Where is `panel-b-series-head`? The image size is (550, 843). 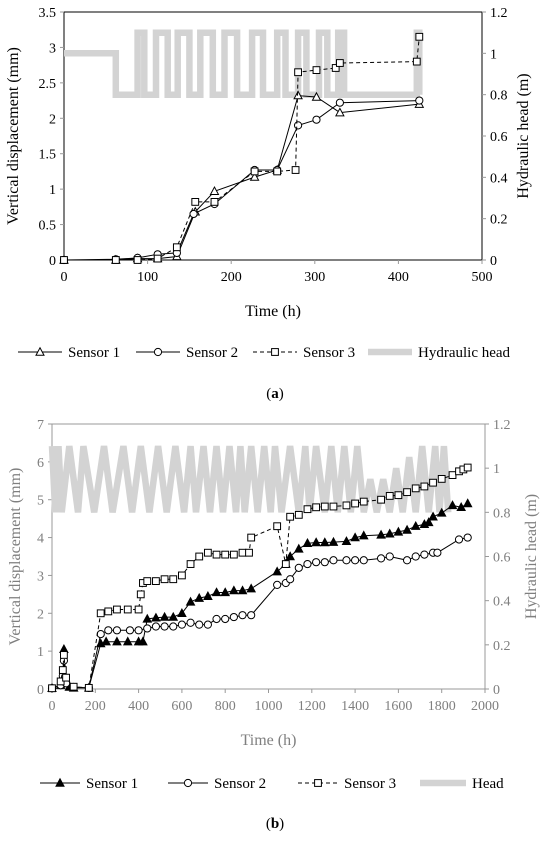 panel-b-series-head is located at coordinates (250, 479).